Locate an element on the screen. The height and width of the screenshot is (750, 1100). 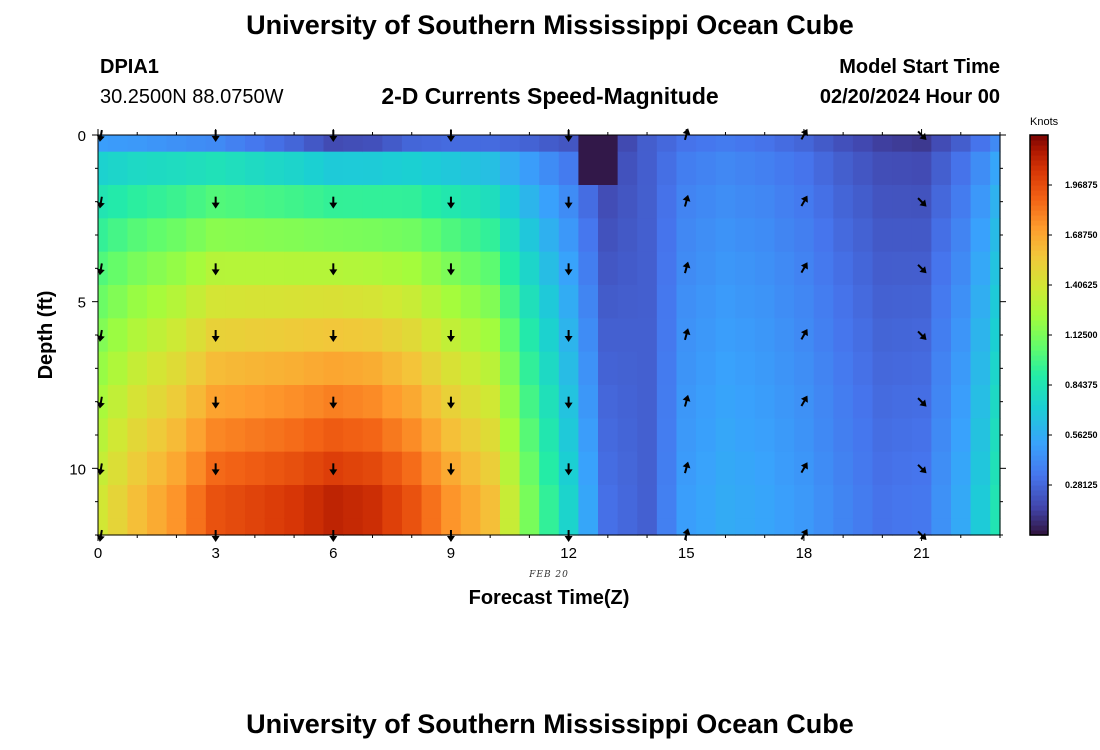
model-start-value: 02/20/2024 Hour 00 is located at coordinates (909, 97).